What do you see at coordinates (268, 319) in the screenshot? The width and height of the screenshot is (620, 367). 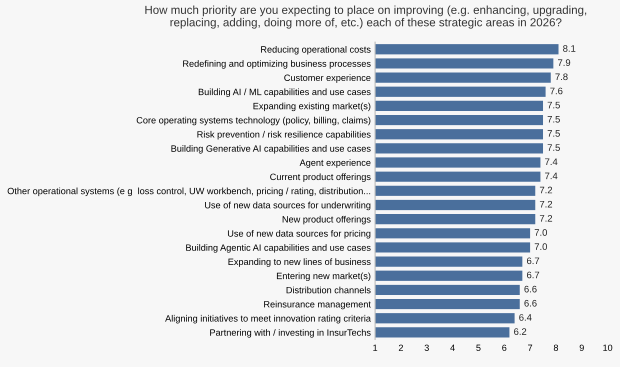 I see `y-tick-label: Aligning initiatives to meet innovation rating criteria` at bounding box center [268, 319].